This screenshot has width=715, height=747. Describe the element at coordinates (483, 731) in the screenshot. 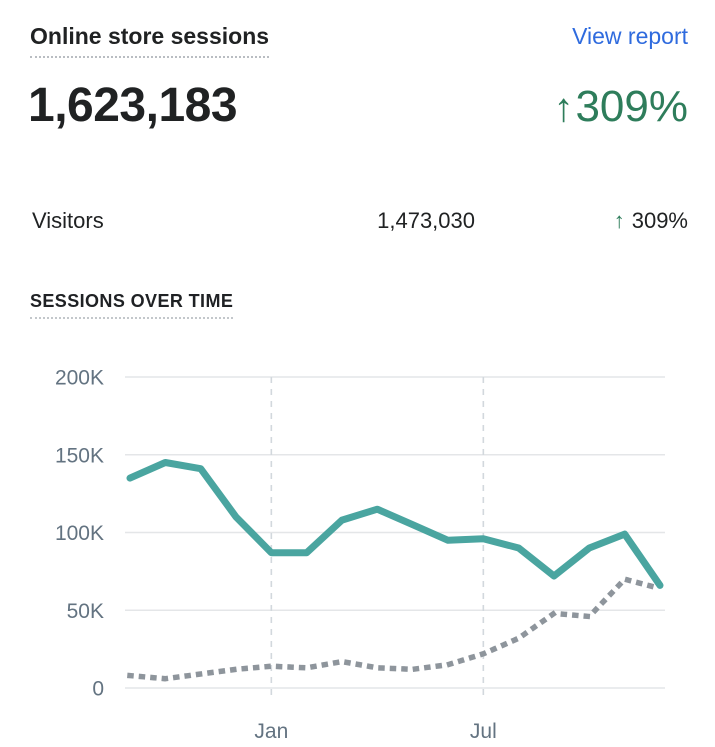

I see `x-axis-tick-label: Jul` at that location.